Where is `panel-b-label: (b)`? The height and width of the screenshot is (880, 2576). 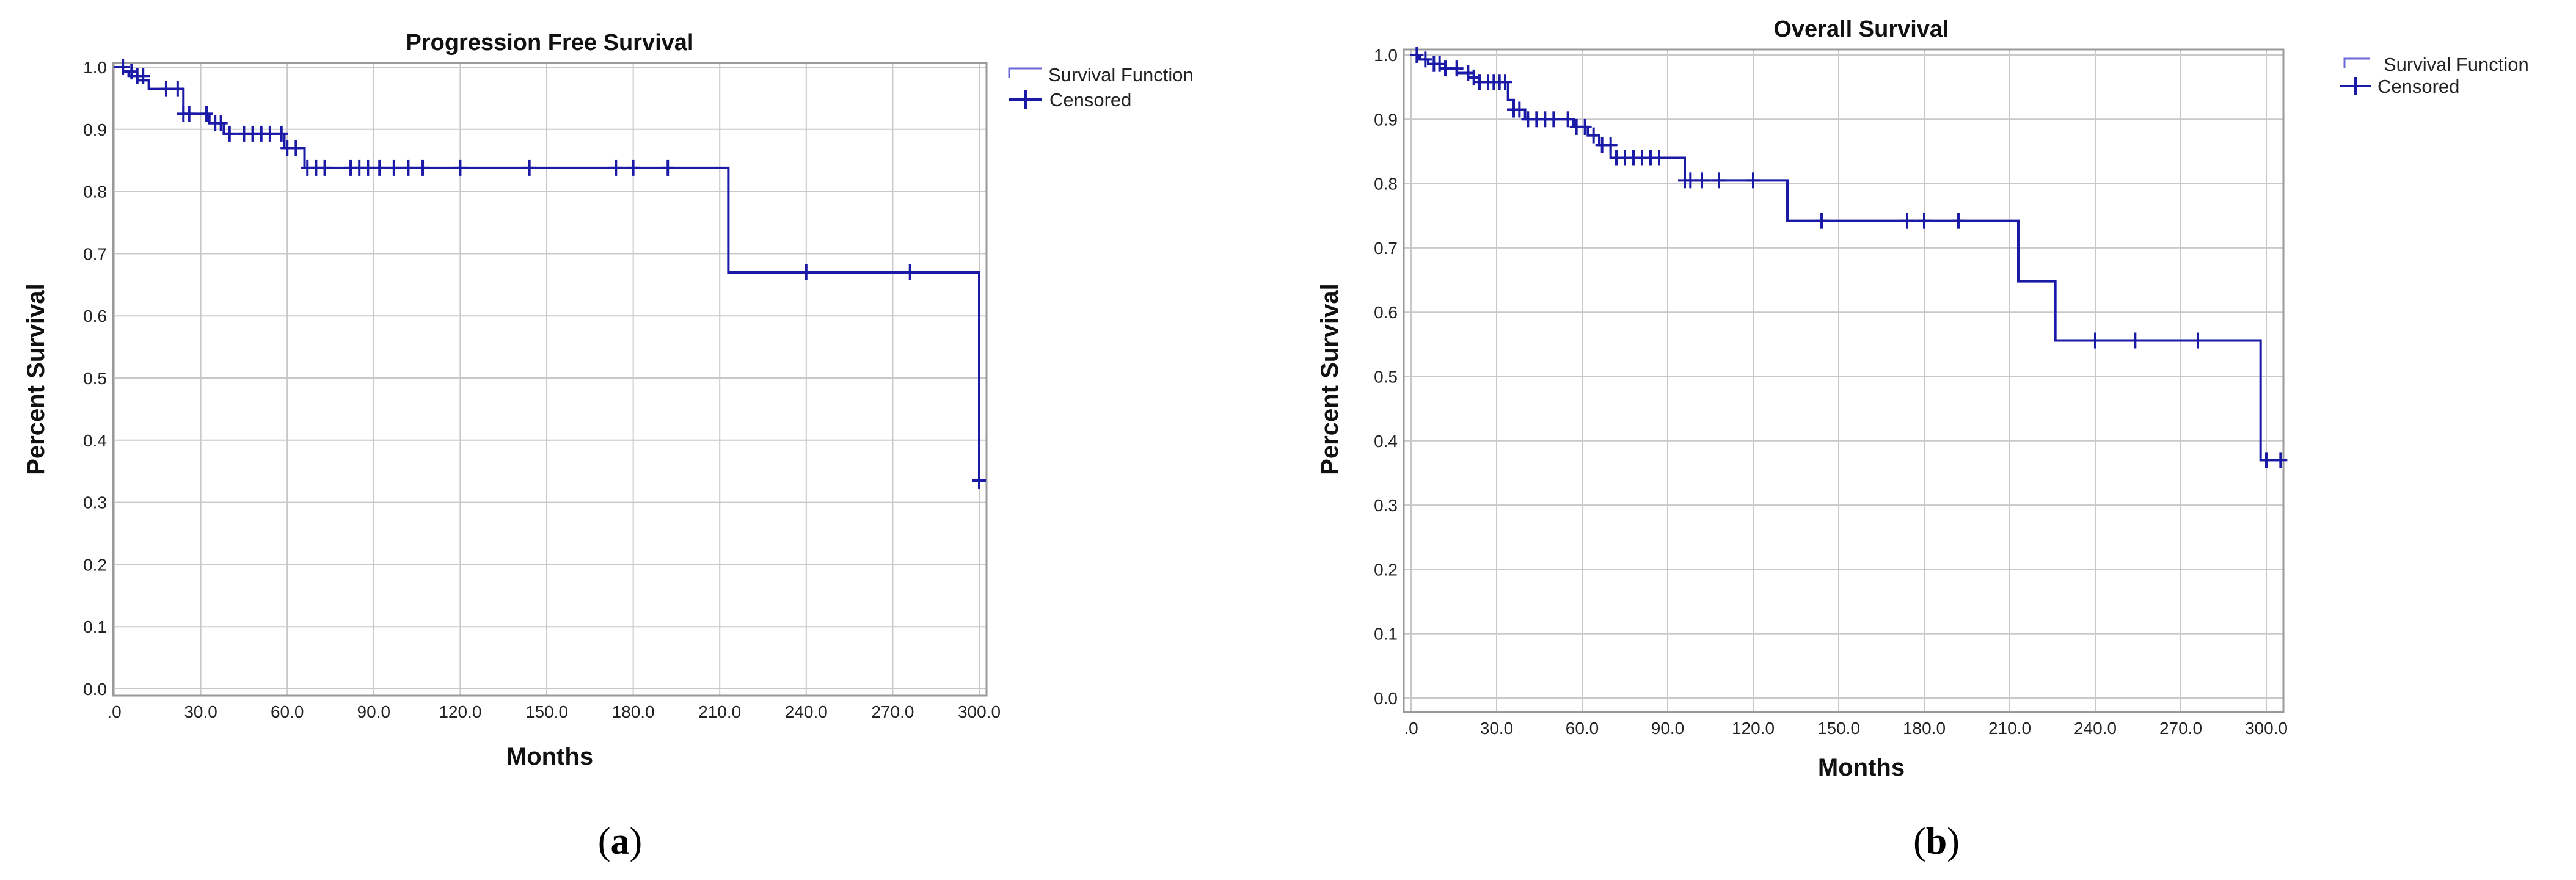
panel-b-label: (b) is located at coordinates (1937, 841).